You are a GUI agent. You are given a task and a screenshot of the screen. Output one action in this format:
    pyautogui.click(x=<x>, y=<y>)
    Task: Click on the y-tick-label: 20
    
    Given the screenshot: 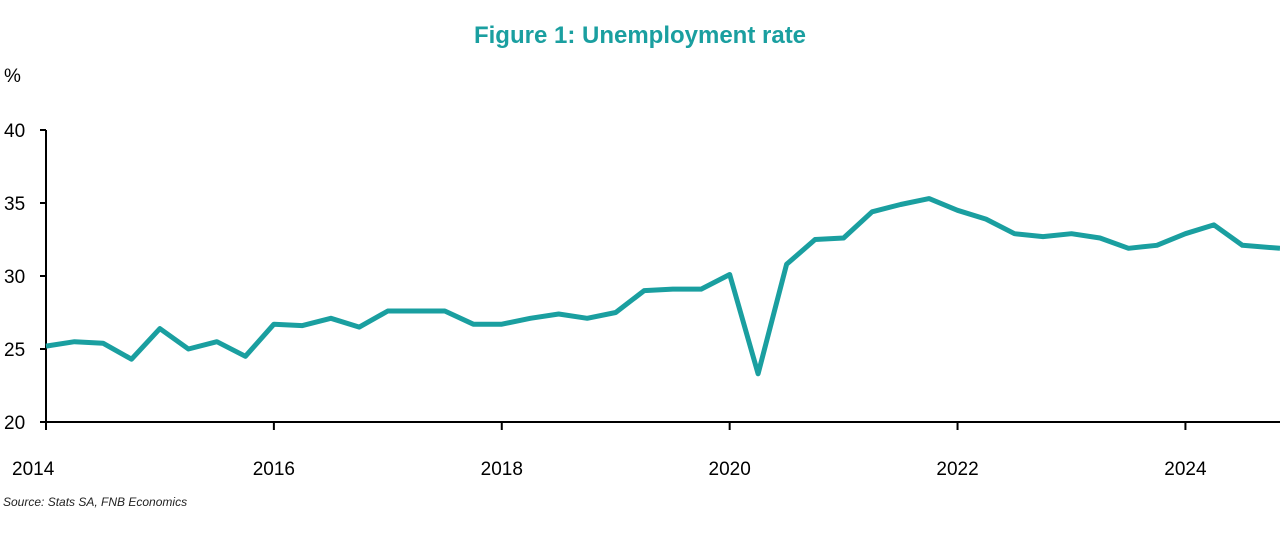 What is the action you would take?
    pyautogui.click(x=14, y=423)
    